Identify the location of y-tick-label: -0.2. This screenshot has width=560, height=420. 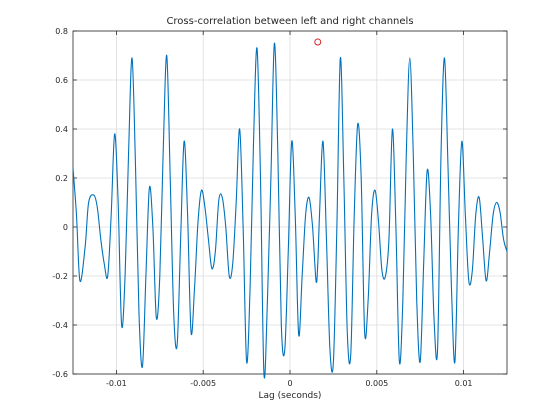
(60, 276).